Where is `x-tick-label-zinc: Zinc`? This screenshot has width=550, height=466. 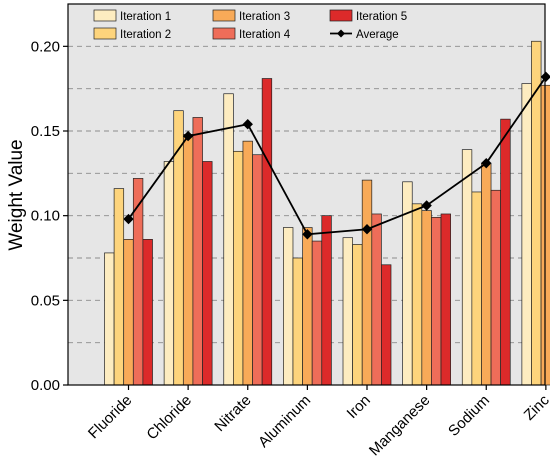
x-tick-label-zinc: Zinc is located at coordinates (535, 407).